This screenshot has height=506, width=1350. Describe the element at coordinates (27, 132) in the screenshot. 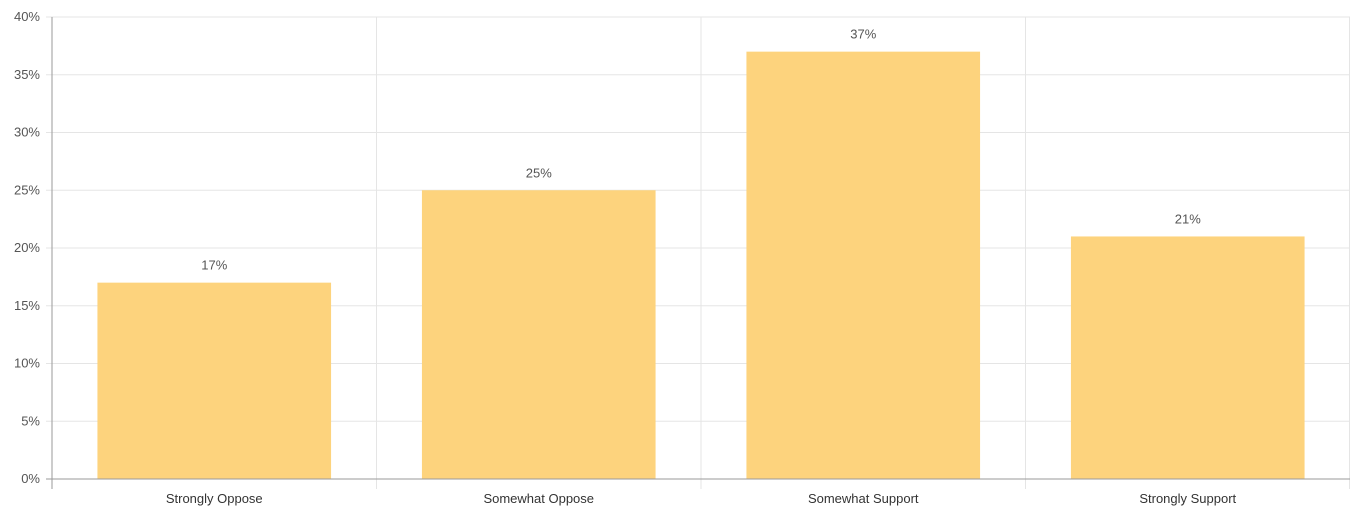

I see `y-tick-label: 30%` at that location.